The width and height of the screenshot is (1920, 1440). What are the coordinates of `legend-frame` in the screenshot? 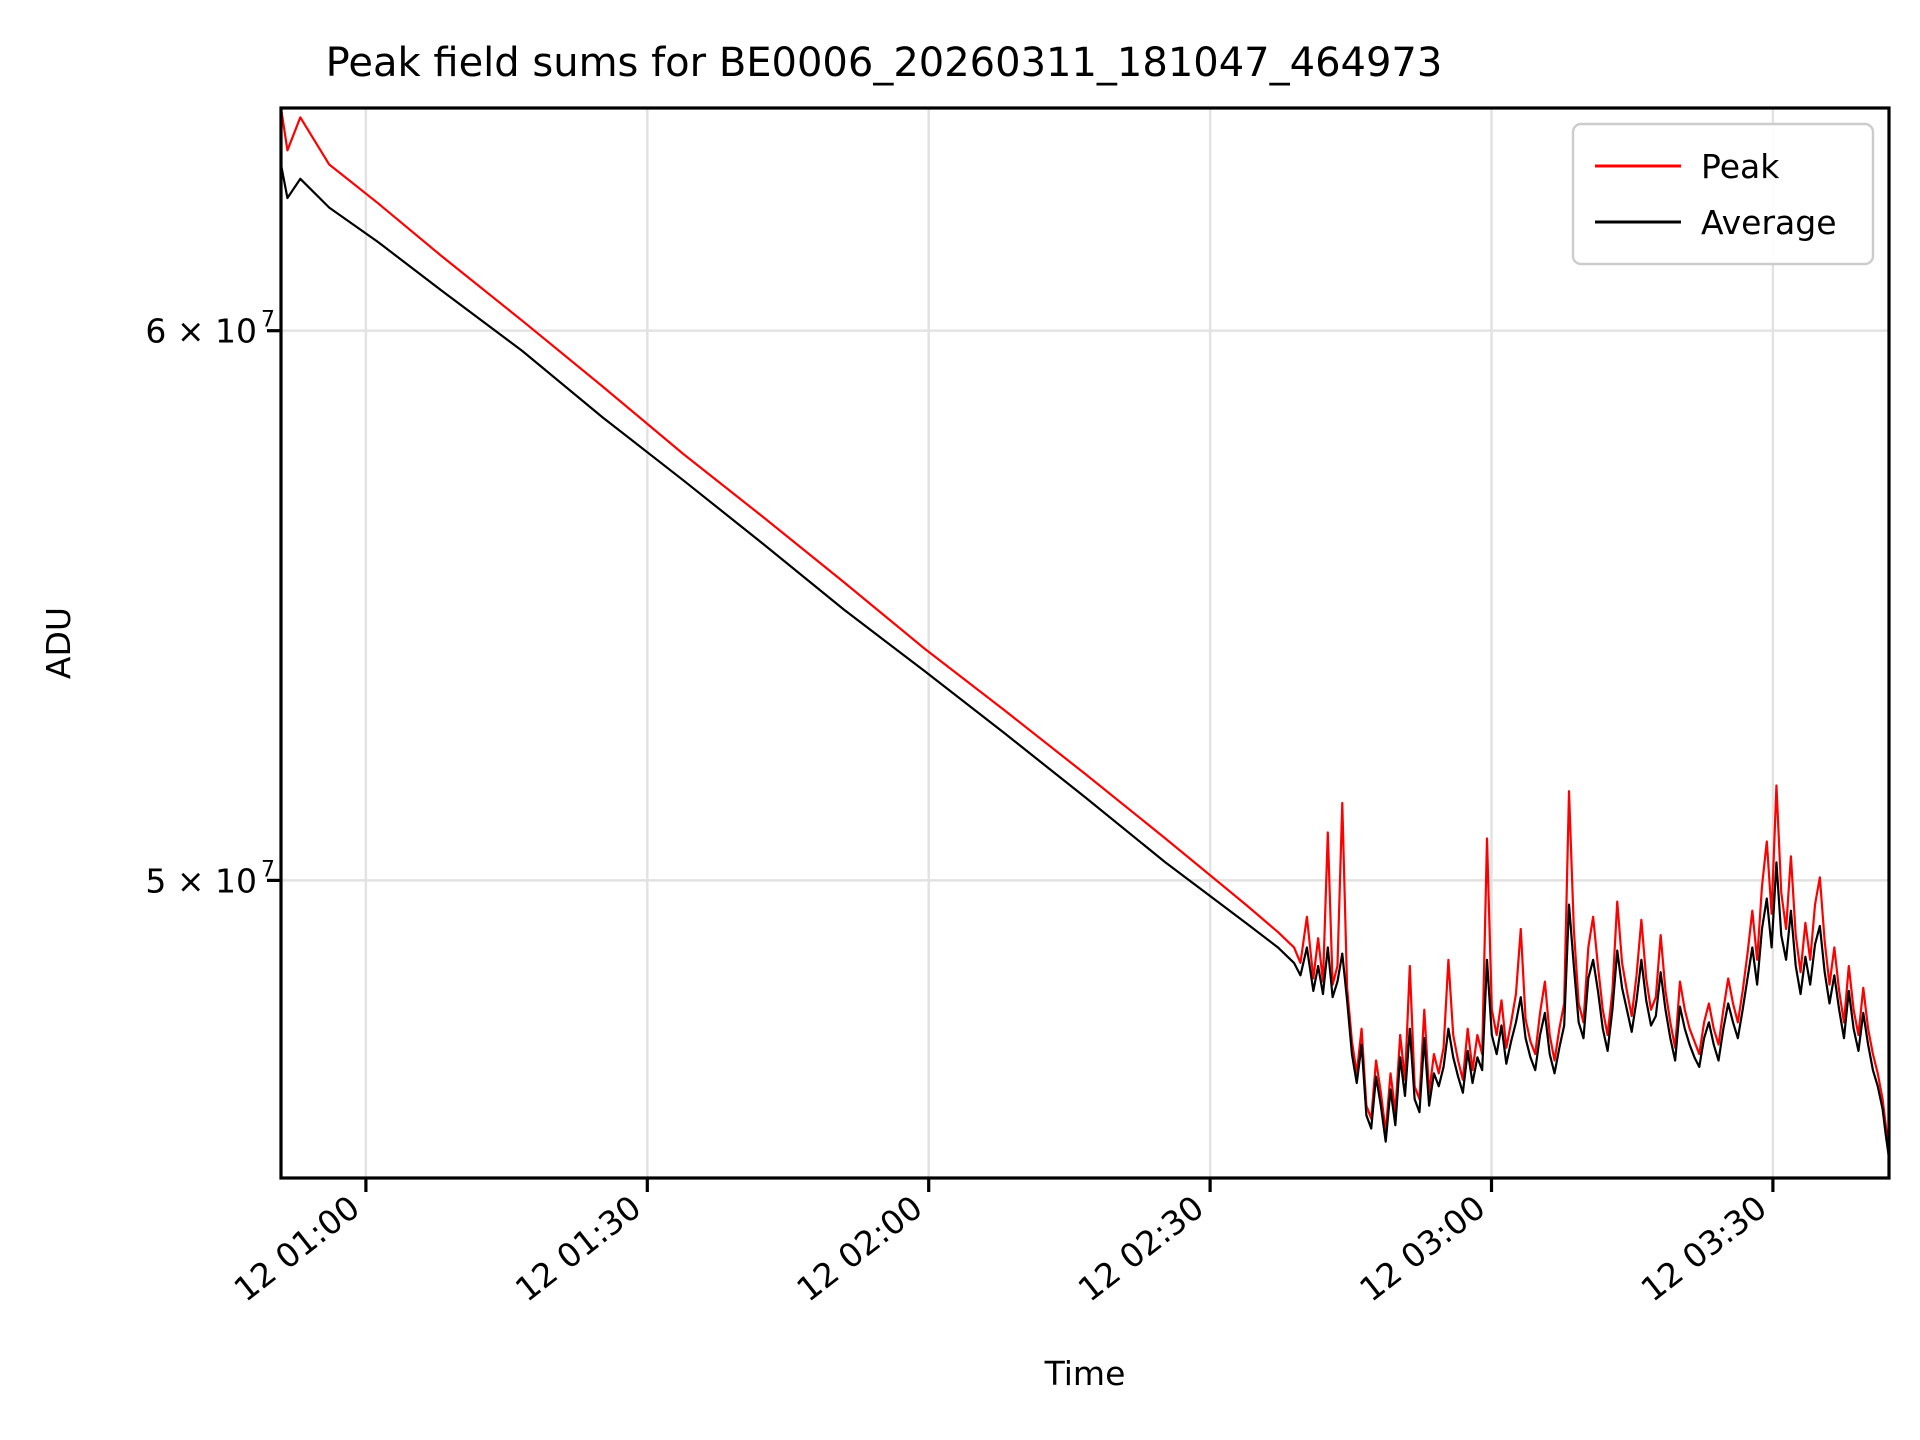 It's located at (1723, 194).